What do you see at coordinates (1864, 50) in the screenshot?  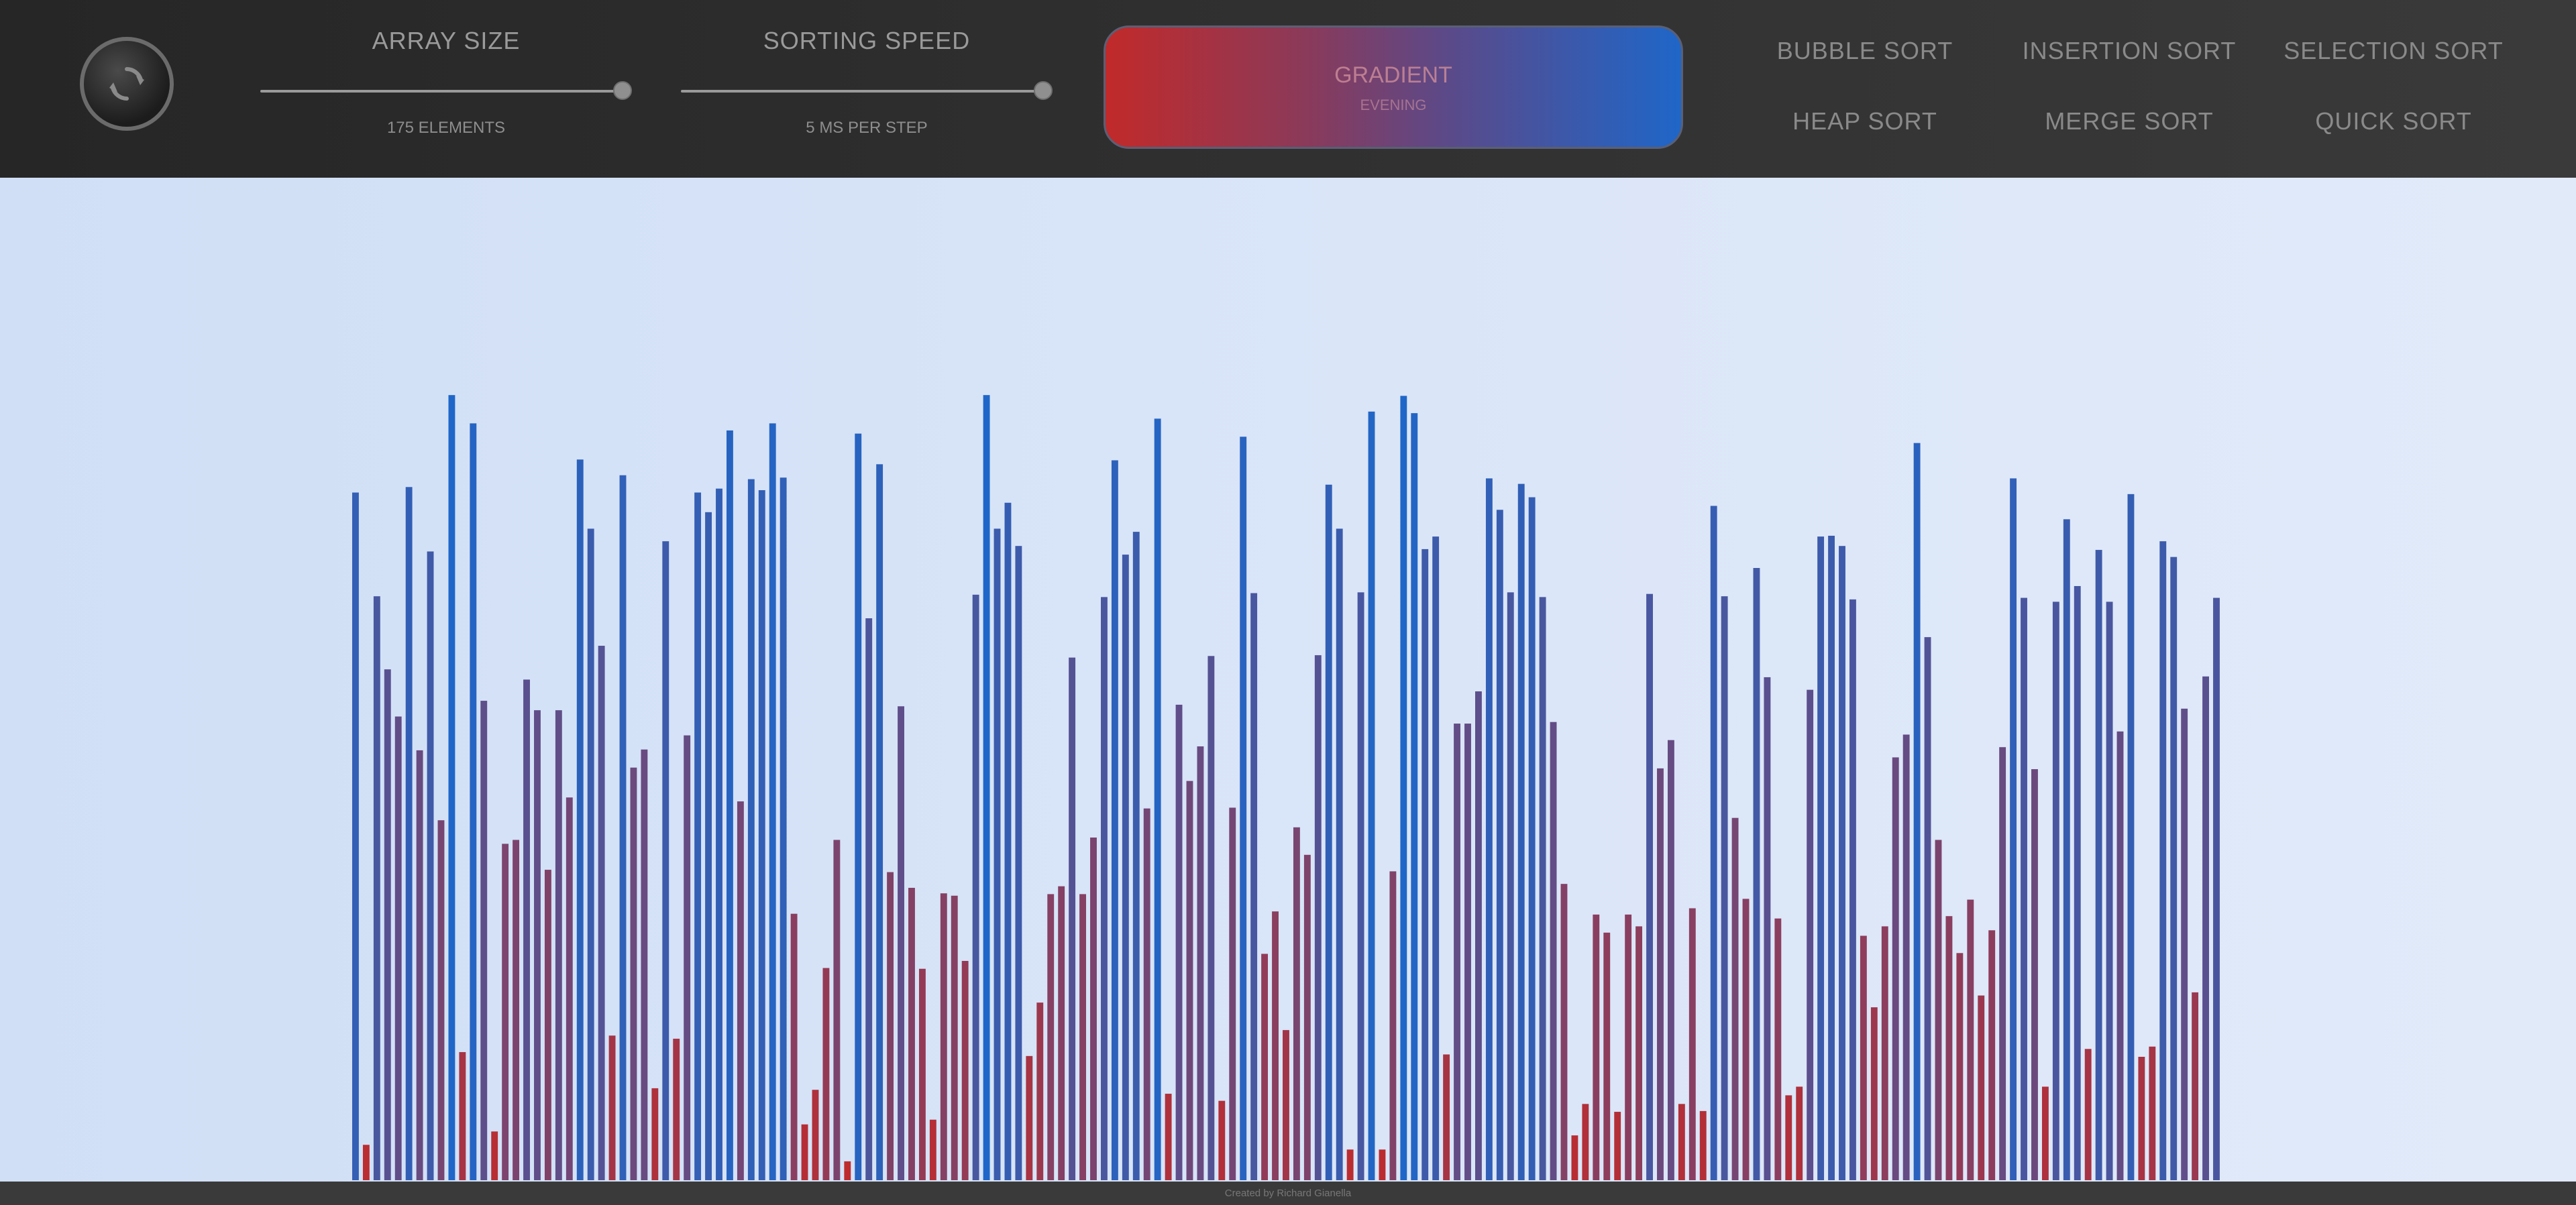 I see `bubble-sort-button: BUBBLE SORT` at bounding box center [1864, 50].